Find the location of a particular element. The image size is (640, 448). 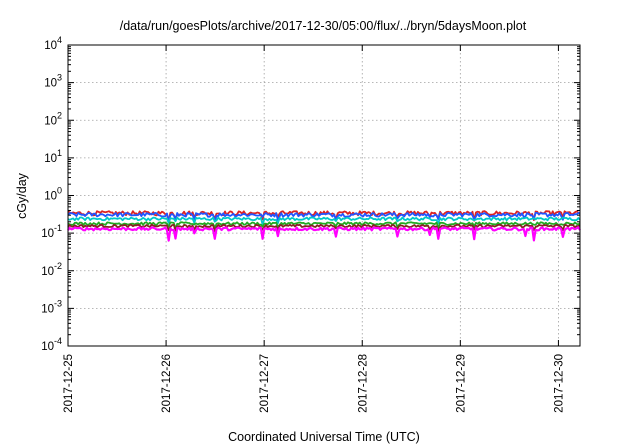

x-tick-label: 2017-12-25 is located at coordinates (69, 383).